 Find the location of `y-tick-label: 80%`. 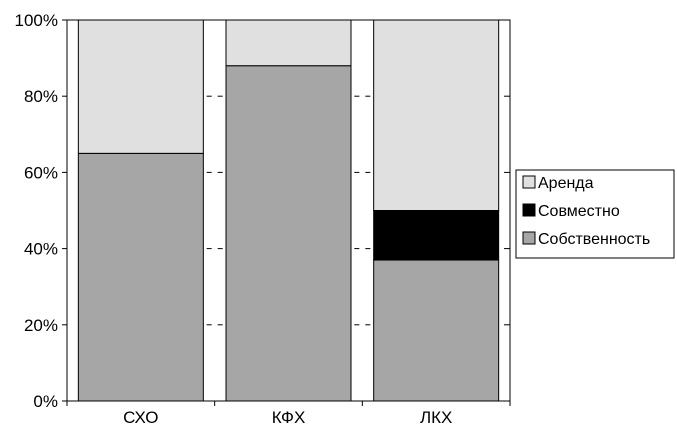

y-tick-label: 80% is located at coordinates (41, 96).